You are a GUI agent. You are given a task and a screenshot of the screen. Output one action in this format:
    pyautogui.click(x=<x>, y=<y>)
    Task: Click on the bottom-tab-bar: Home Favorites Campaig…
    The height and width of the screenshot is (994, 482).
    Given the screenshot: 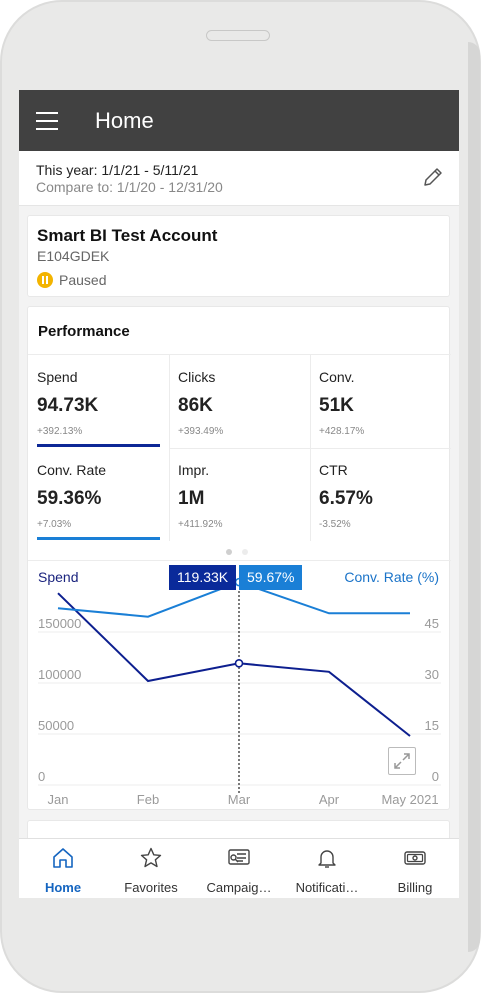 What is the action you would take?
    pyautogui.click(x=239, y=868)
    